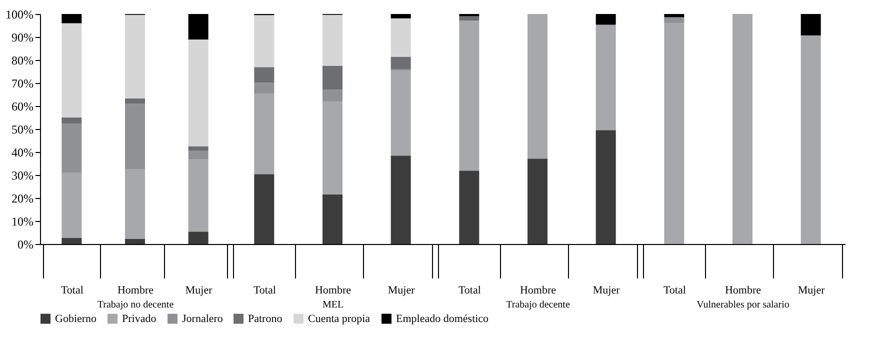 The image size is (894, 360). I want to click on y-tick-label: 70%, so click(23, 83).